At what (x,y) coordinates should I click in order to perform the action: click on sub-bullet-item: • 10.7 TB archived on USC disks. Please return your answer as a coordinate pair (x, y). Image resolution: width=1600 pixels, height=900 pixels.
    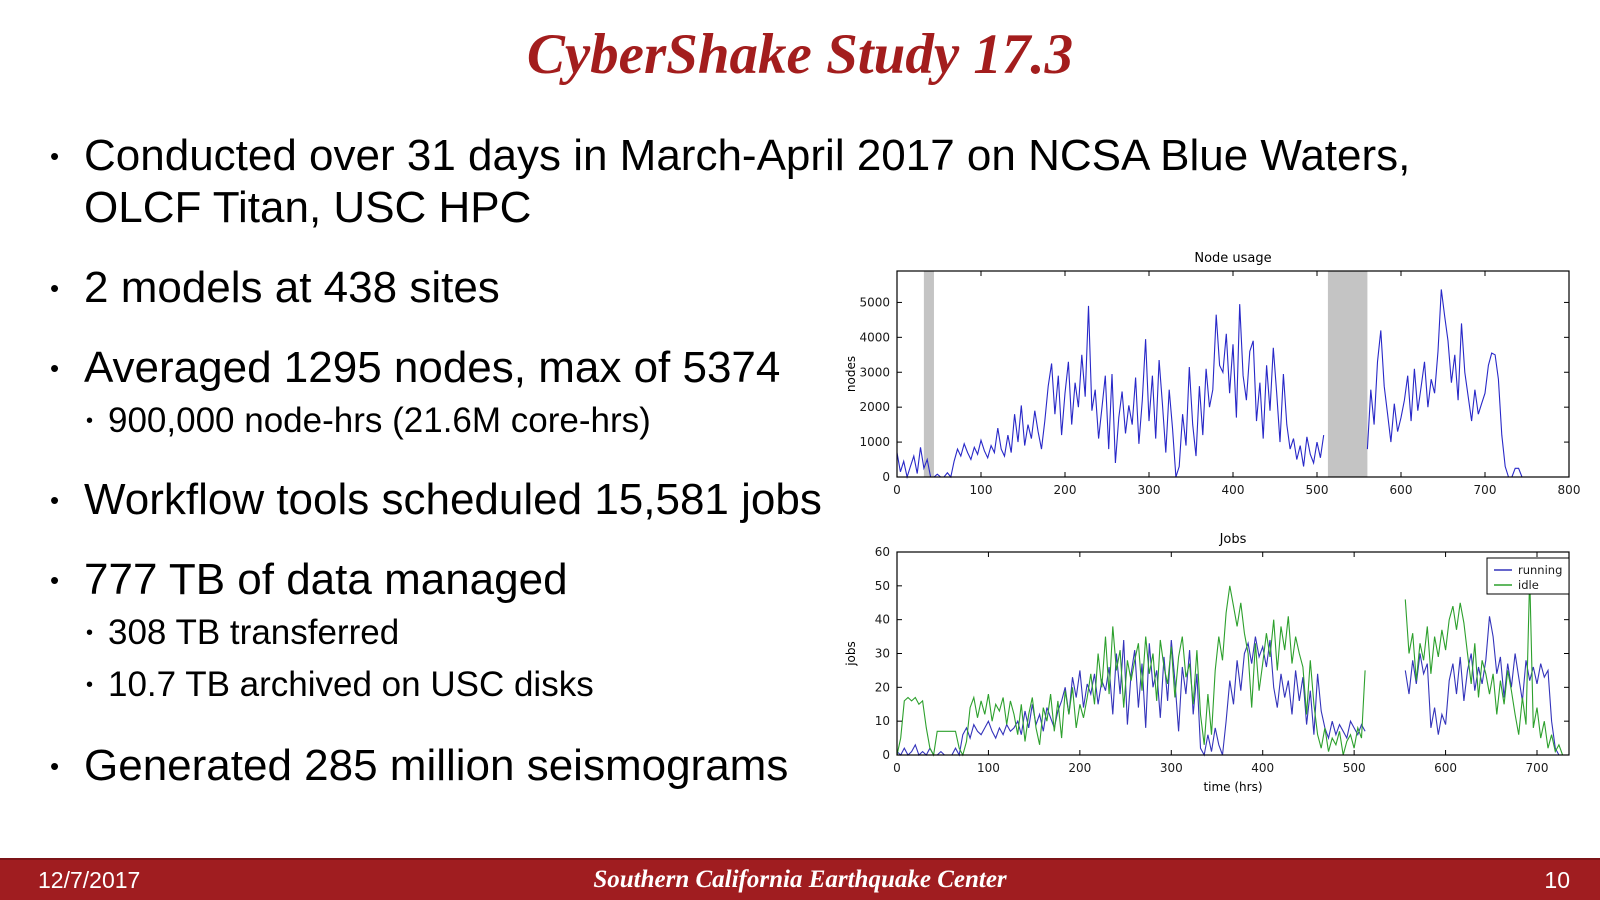
    Looking at the image, I should click on (786, 685).